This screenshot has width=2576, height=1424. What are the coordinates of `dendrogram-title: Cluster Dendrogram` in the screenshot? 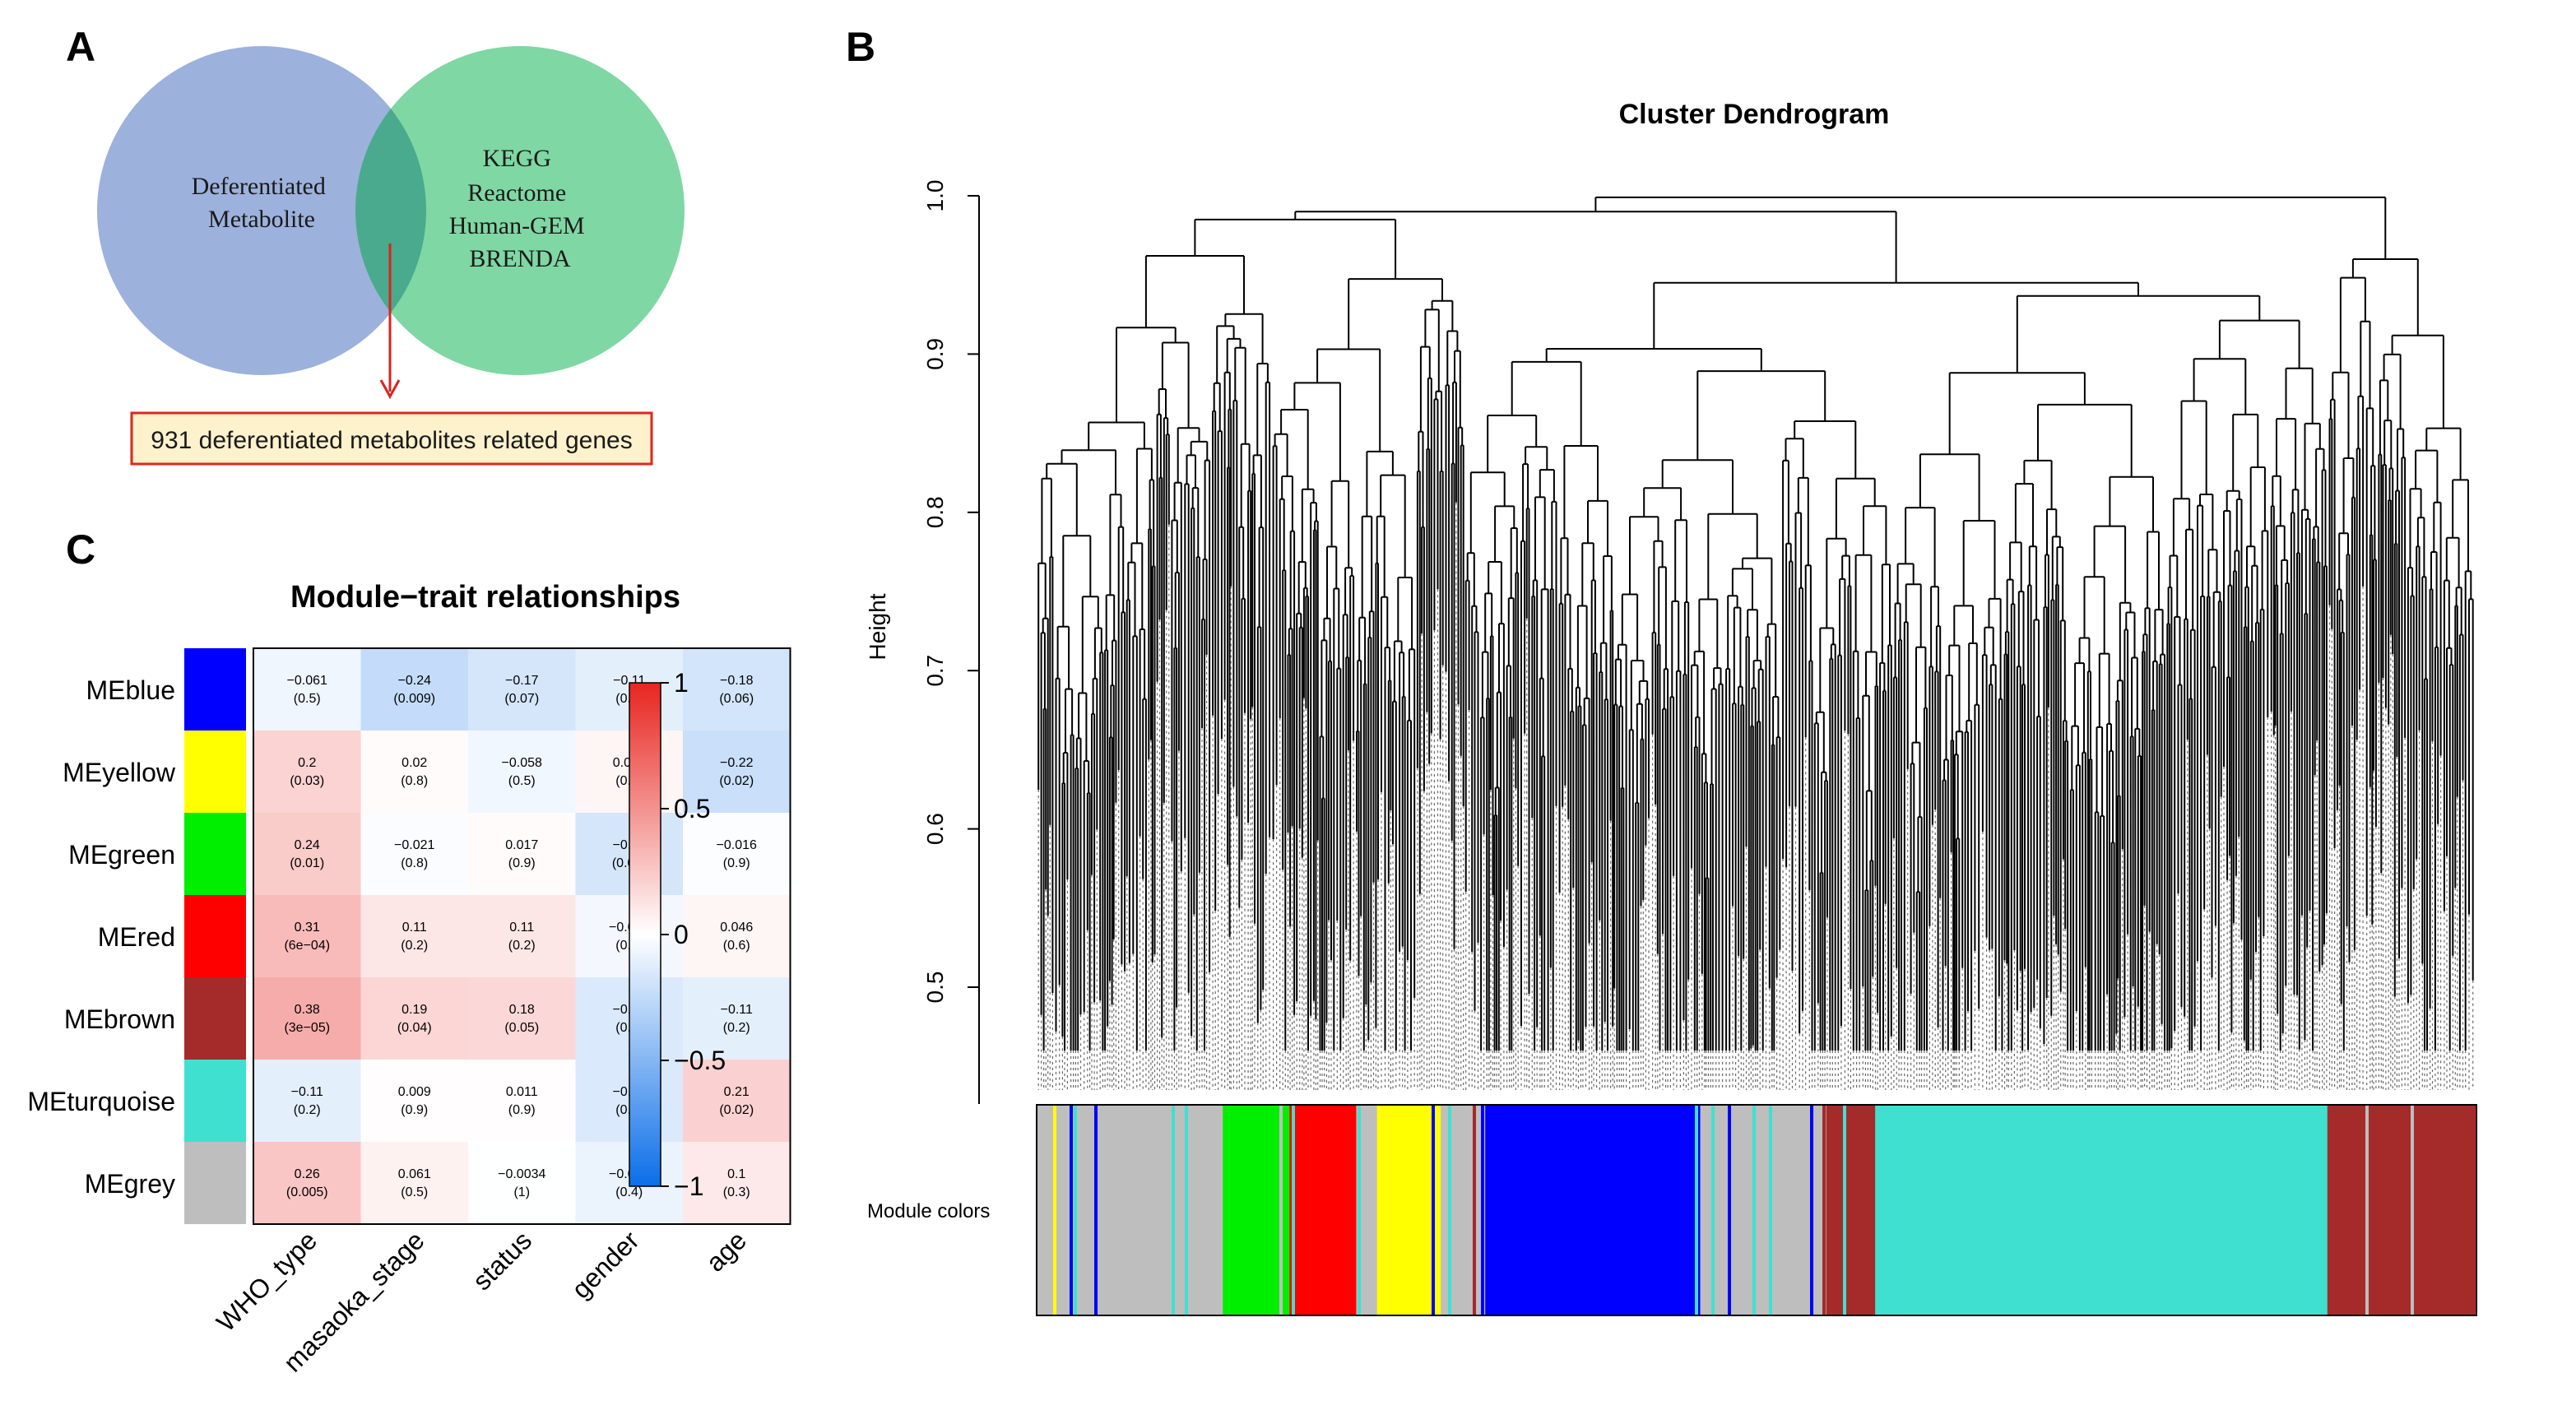 It's located at (1755, 114).